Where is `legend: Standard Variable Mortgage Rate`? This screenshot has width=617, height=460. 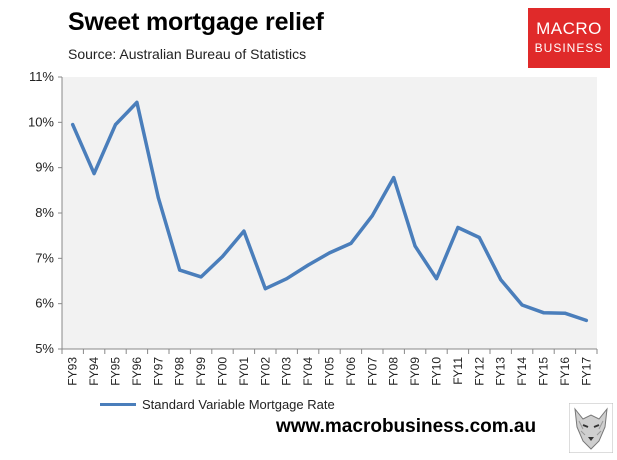
legend: Standard Variable Mortgage Rate is located at coordinates (217, 404).